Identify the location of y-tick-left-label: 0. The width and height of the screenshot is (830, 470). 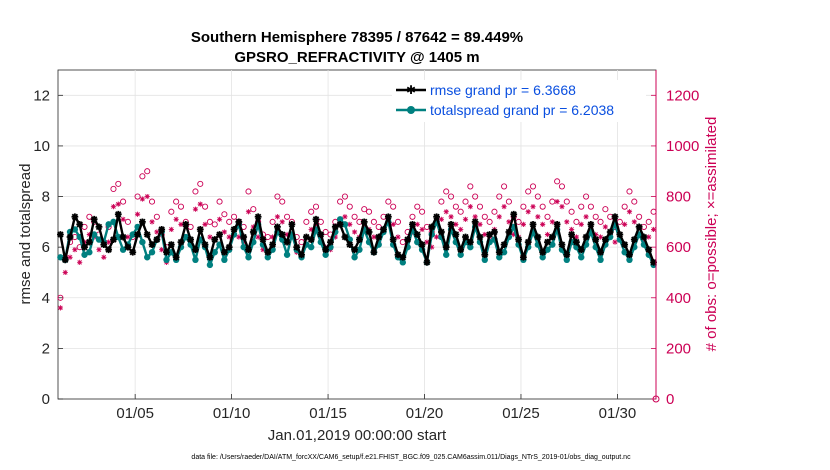
(46, 399).